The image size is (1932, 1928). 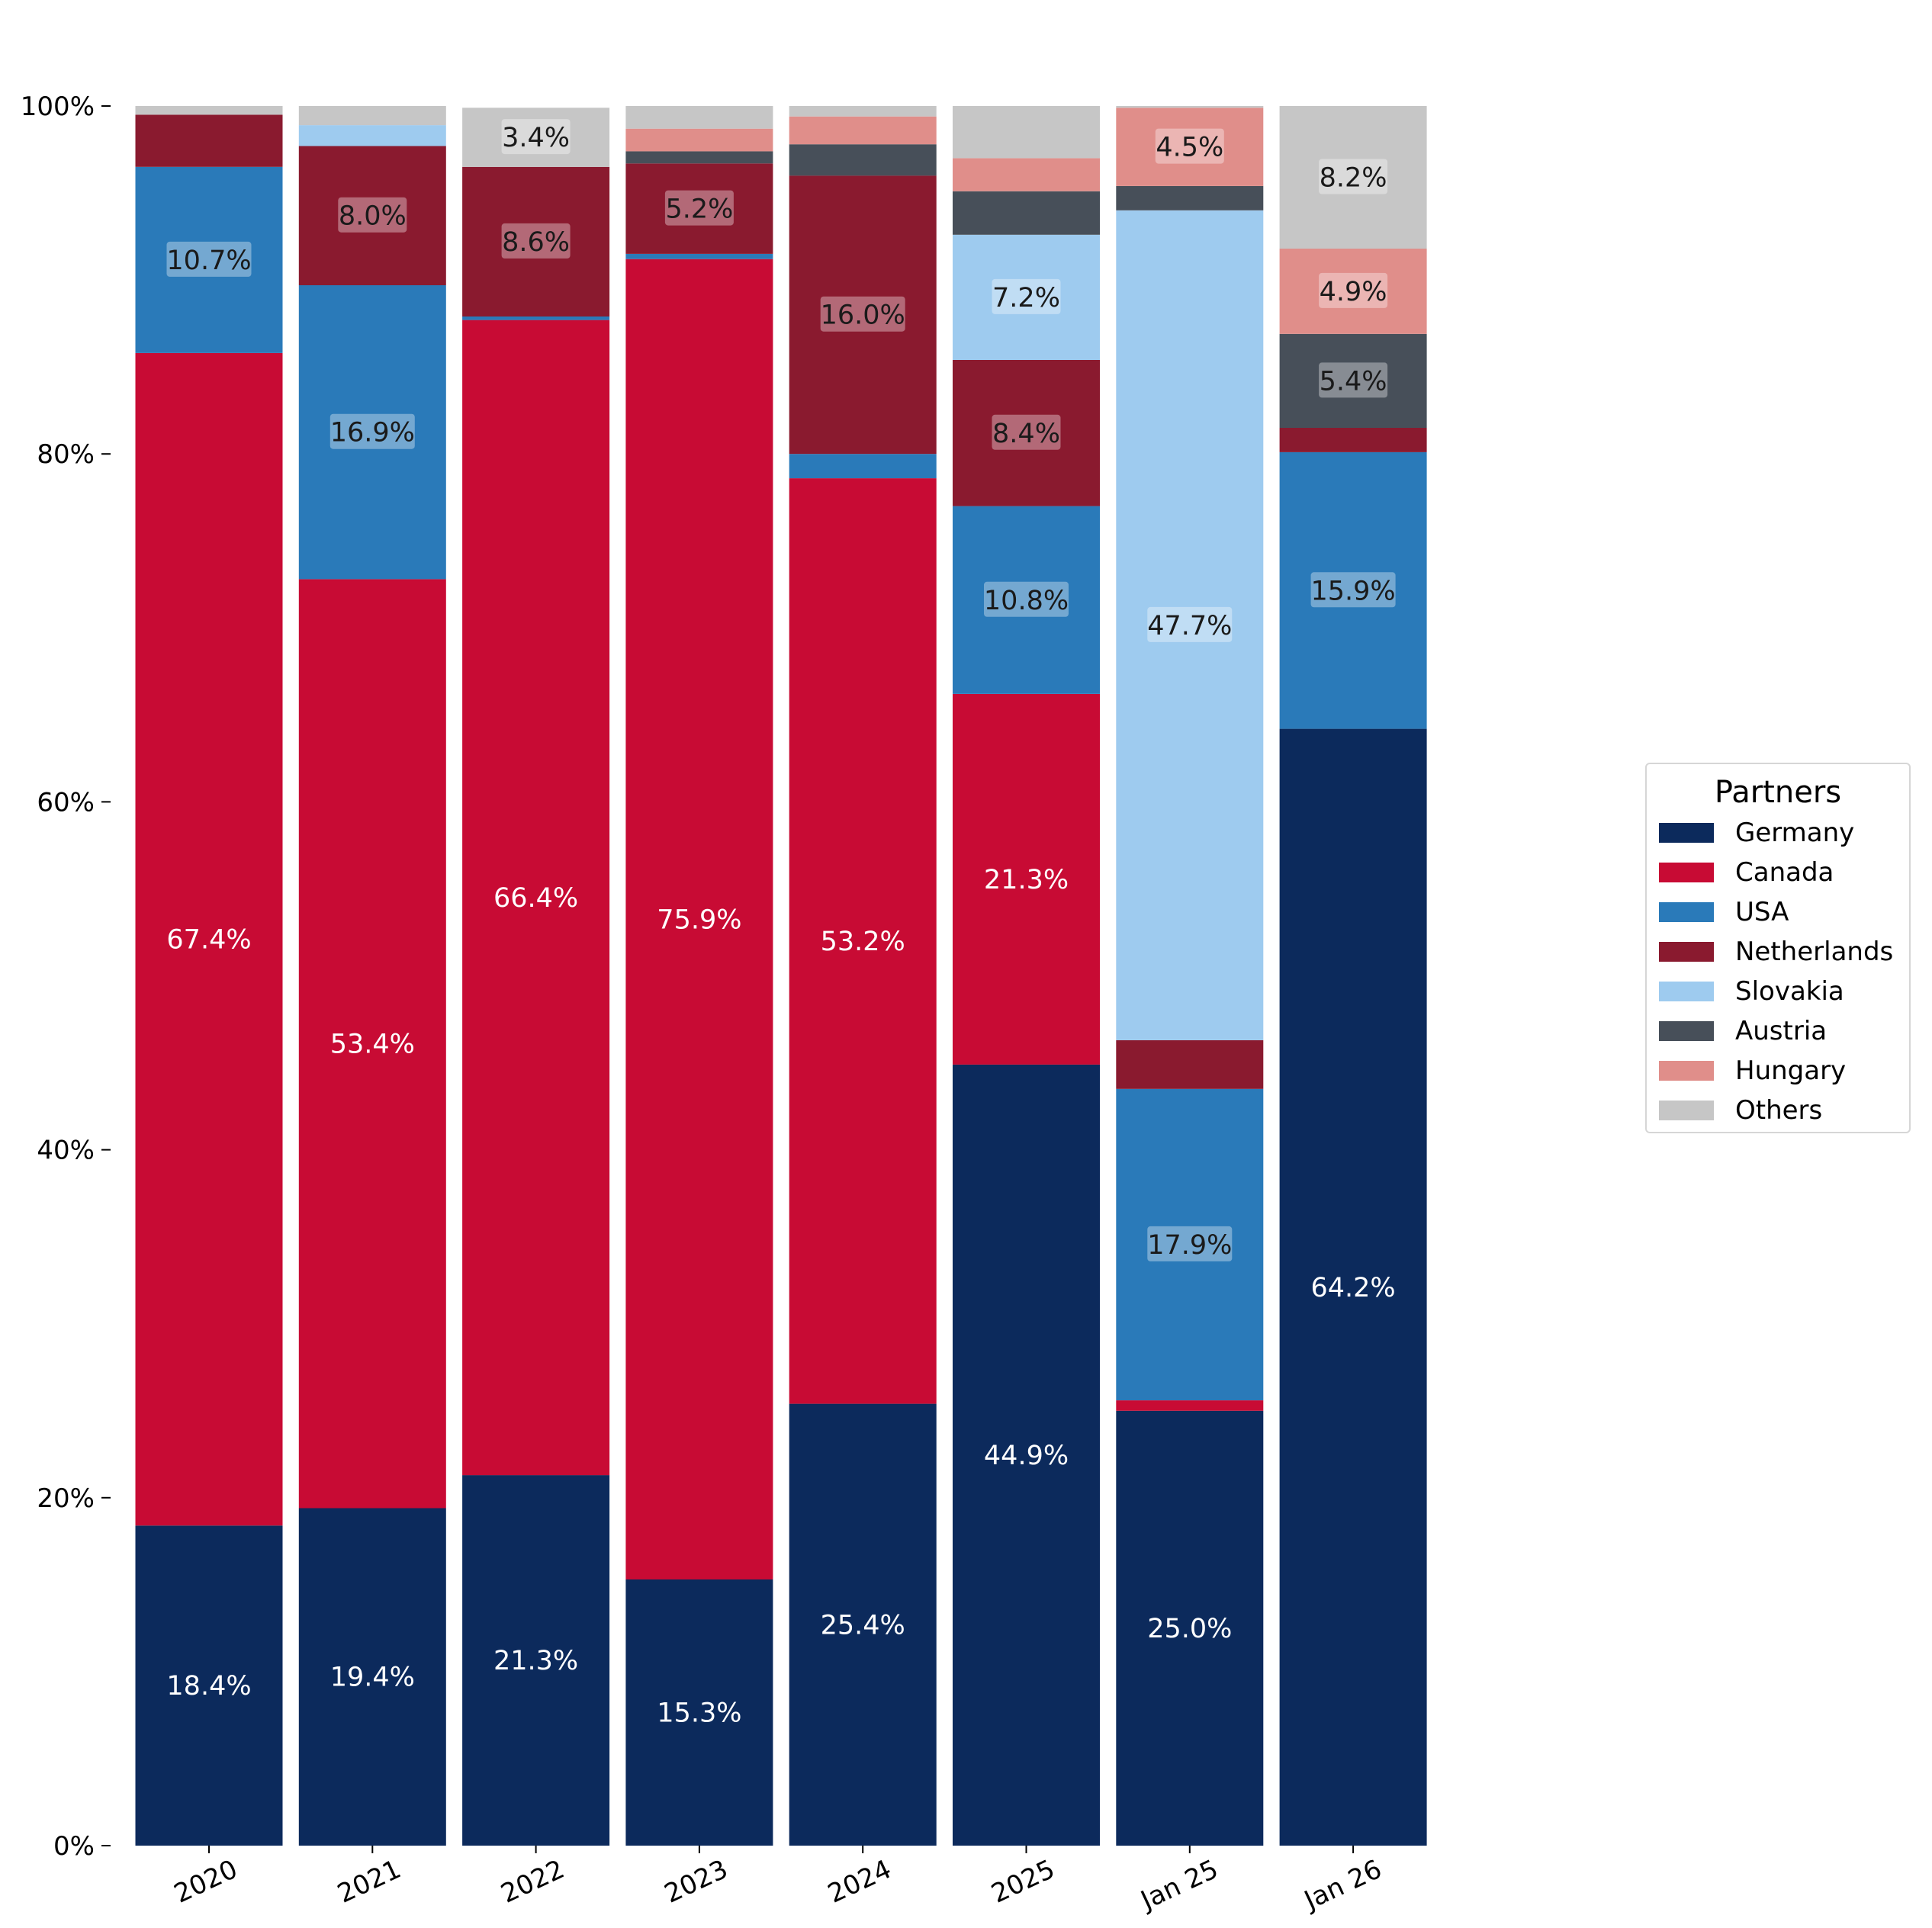 What do you see at coordinates (372, 1045) in the screenshot?
I see `svg-text: 53.4%` at bounding box center [372, 1045].